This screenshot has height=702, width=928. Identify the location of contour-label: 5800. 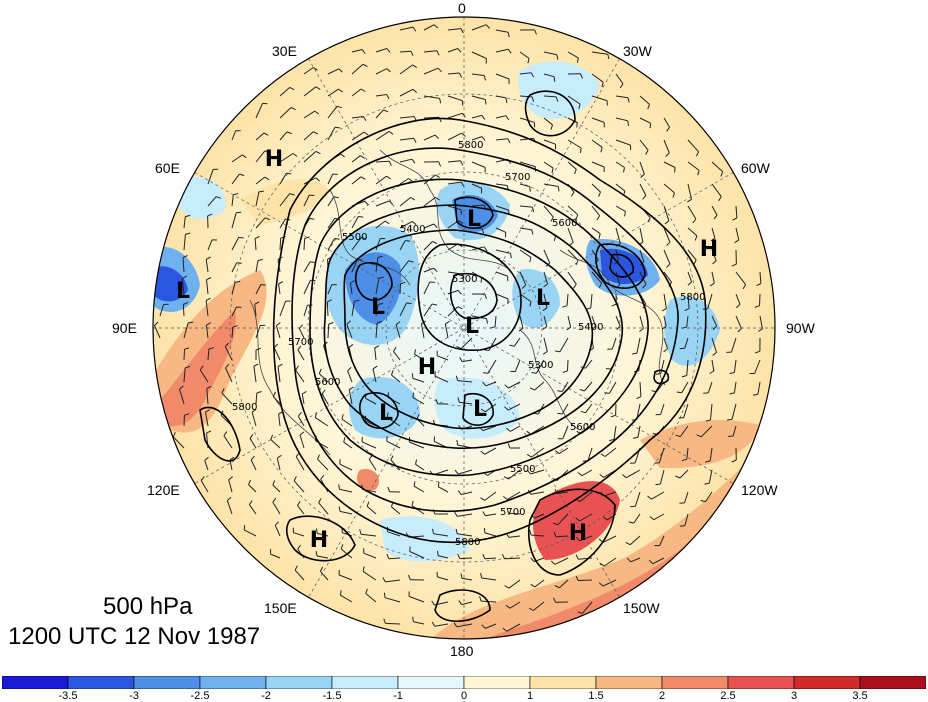
(692, 297).